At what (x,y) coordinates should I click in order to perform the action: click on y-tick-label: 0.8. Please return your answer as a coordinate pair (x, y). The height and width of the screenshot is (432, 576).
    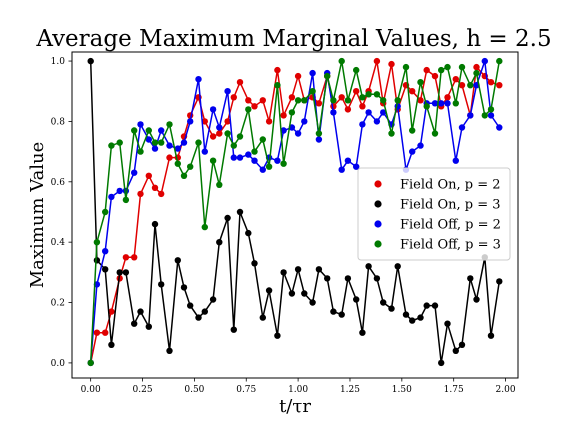
    Looking at the image, I should click on (58, 122).